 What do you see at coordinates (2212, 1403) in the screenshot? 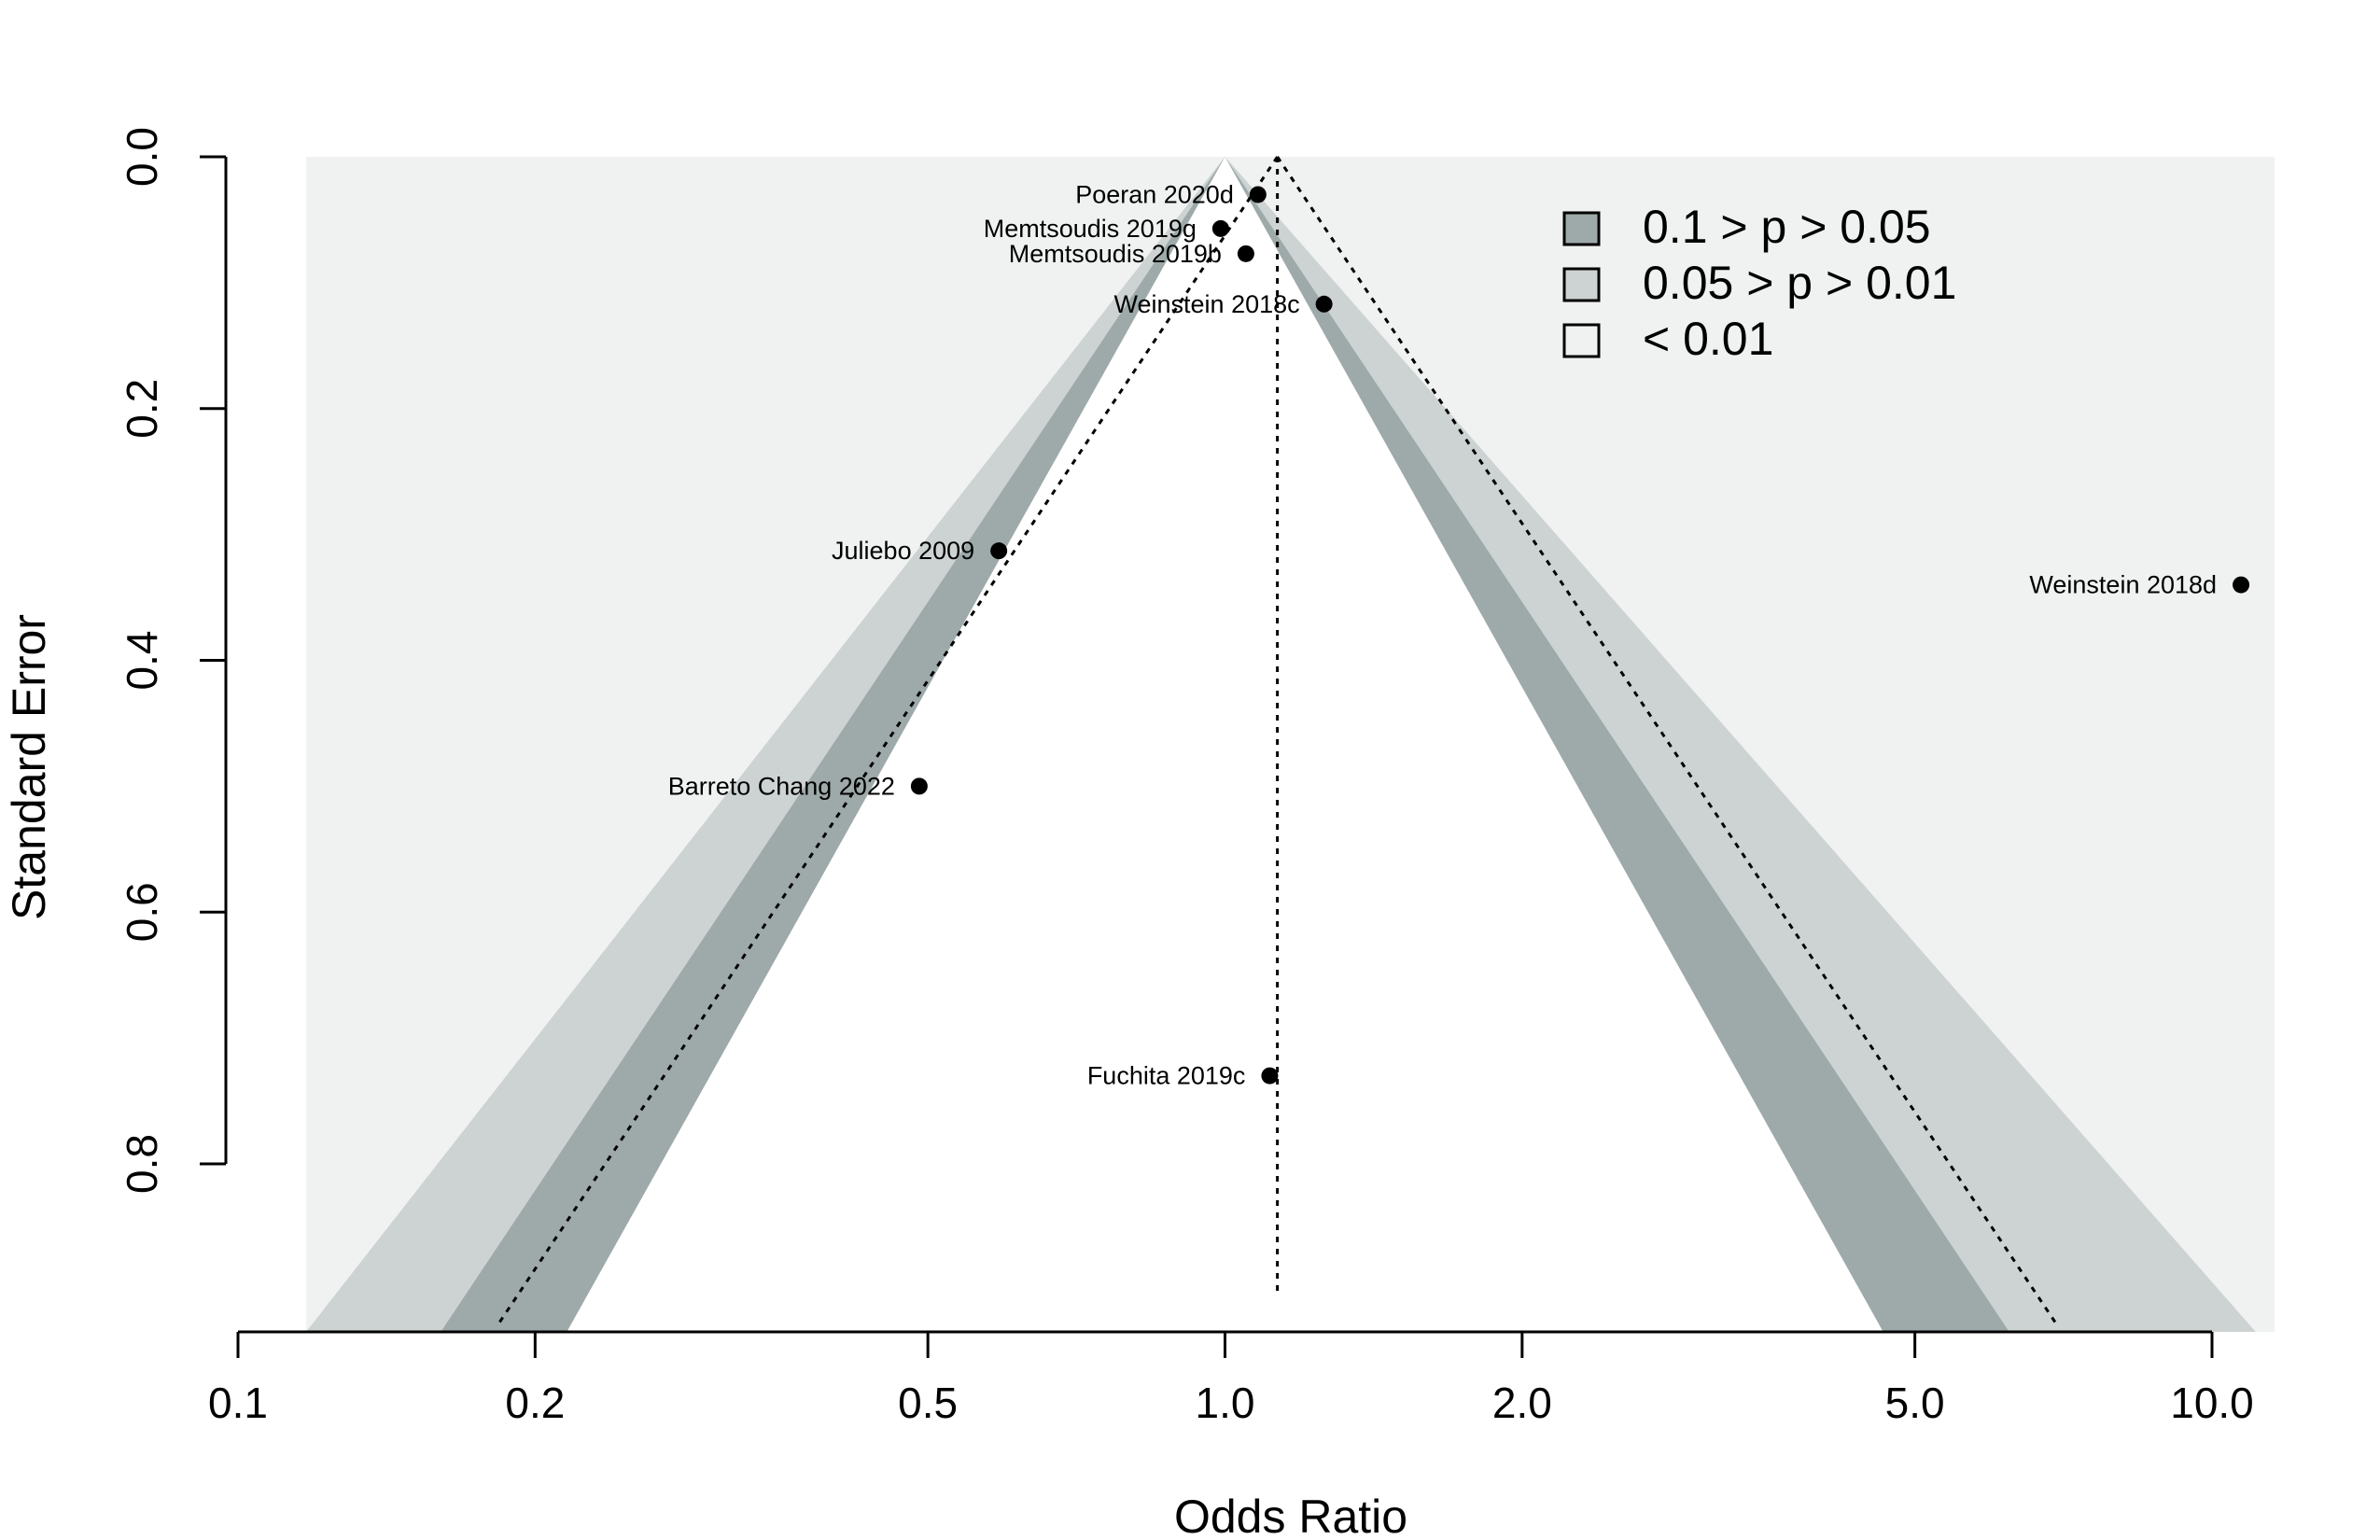
I see `x-tick-label: 10.0` at bounding box center [2212, 1403].